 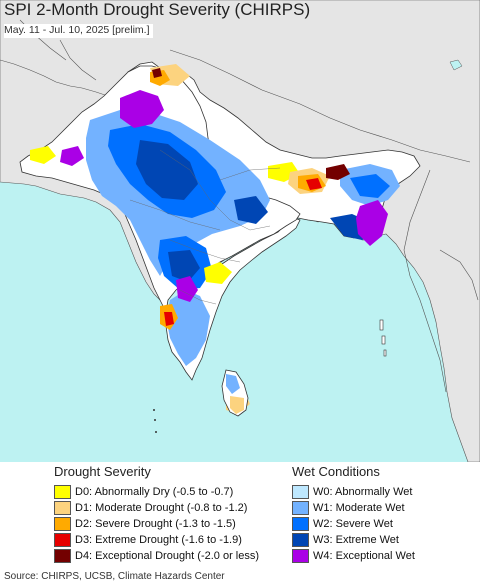 I want to click on legend-label-d2: D2: Severe Drought (-1.3 to -1.5), so click(x=155, y=524).